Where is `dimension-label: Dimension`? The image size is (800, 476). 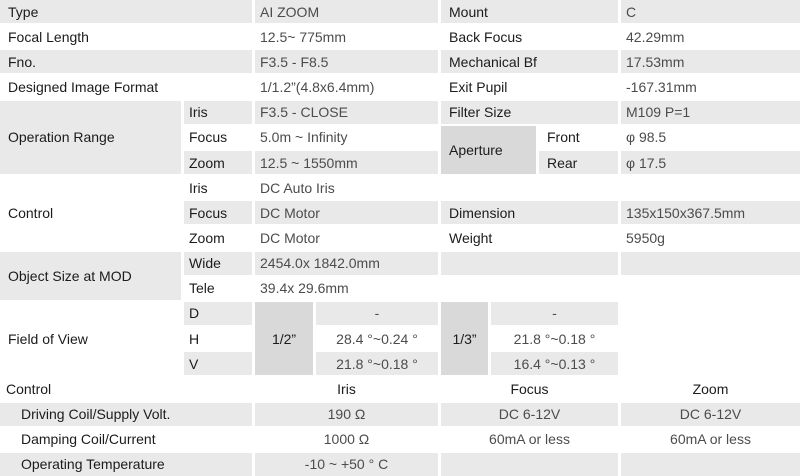 dimension-label: Dimension is located at coordinates (529, 213).